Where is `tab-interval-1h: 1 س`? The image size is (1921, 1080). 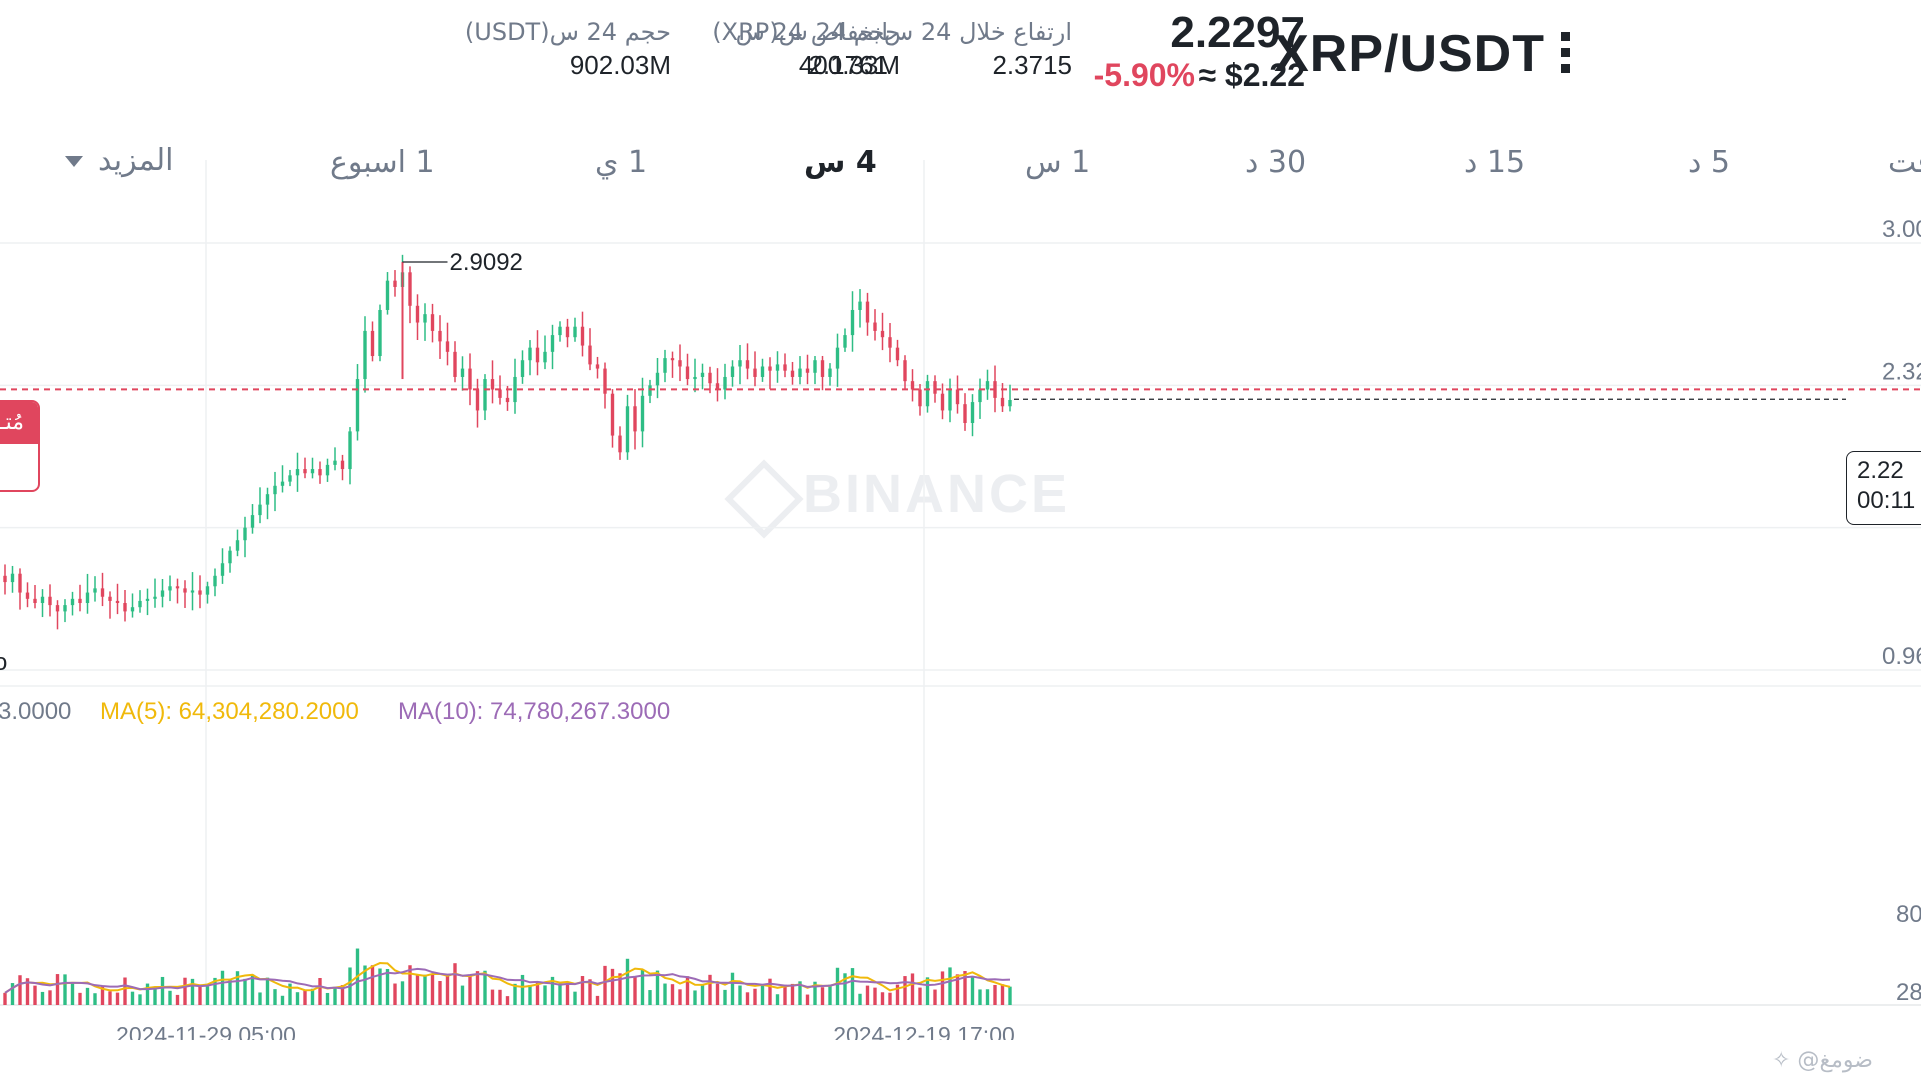 tab-interval-1h: 1 س is located at coordinates (1058, 162).